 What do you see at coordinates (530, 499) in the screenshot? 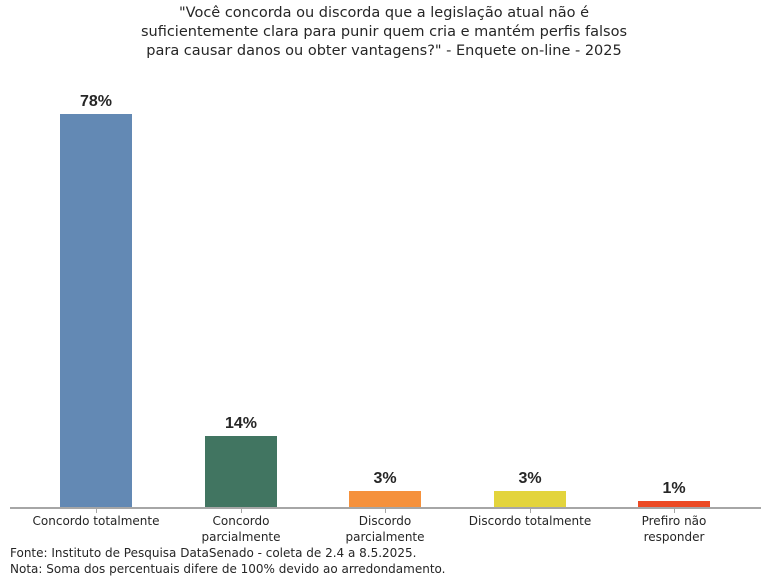
I see `bar-discordo-totalmente` at bounding box center [530, 499].